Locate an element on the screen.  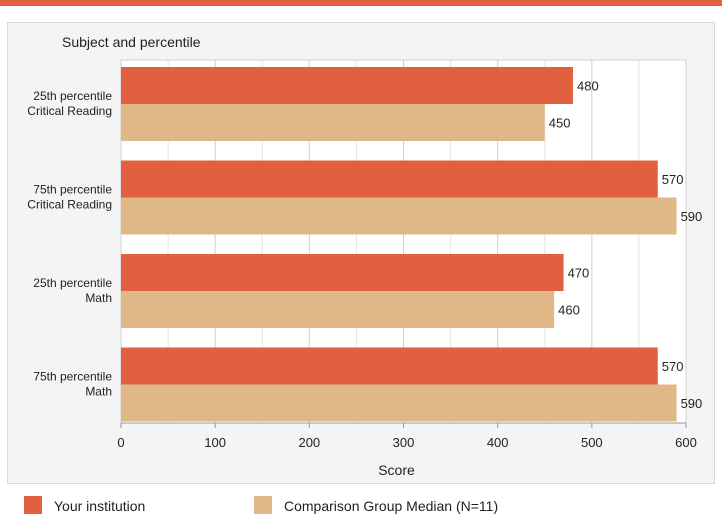
legend-label-comparison-median: Comparison Group Median (N=11) is located at coordinates (391, 506).